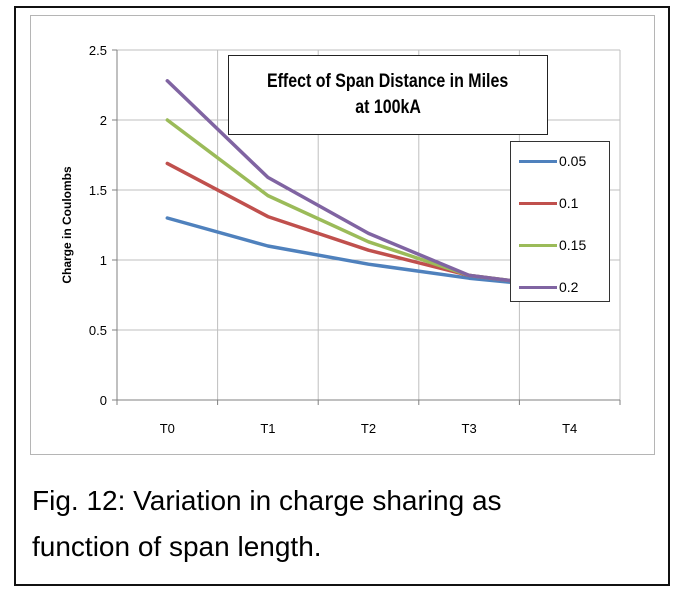 This screenshot has height=598, width=686. What do you see at coordinates (98, 330) in the screenshot?
I see `y-tick-label: 0.5` at bounding box center [98, 330].